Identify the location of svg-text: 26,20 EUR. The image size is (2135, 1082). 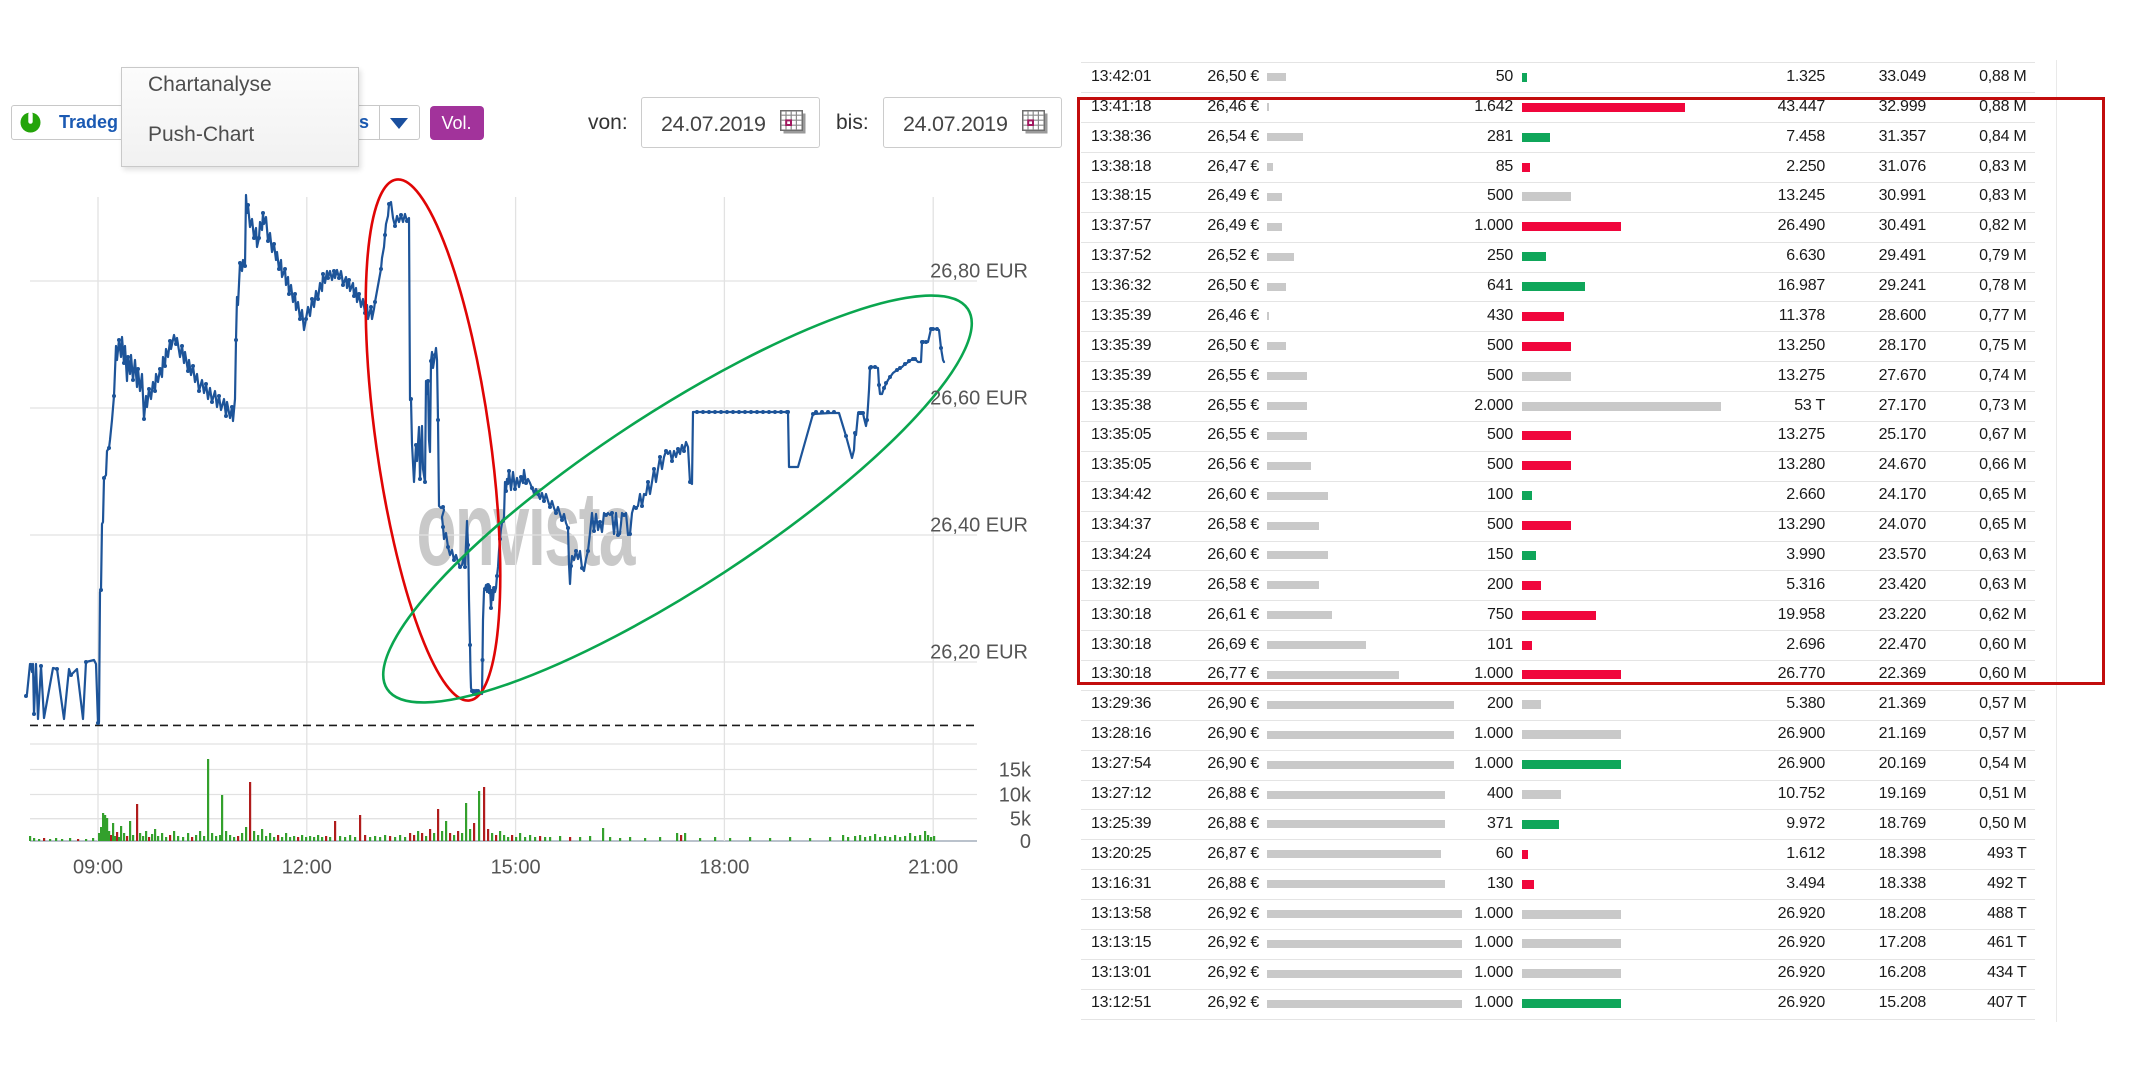
(979, 653).